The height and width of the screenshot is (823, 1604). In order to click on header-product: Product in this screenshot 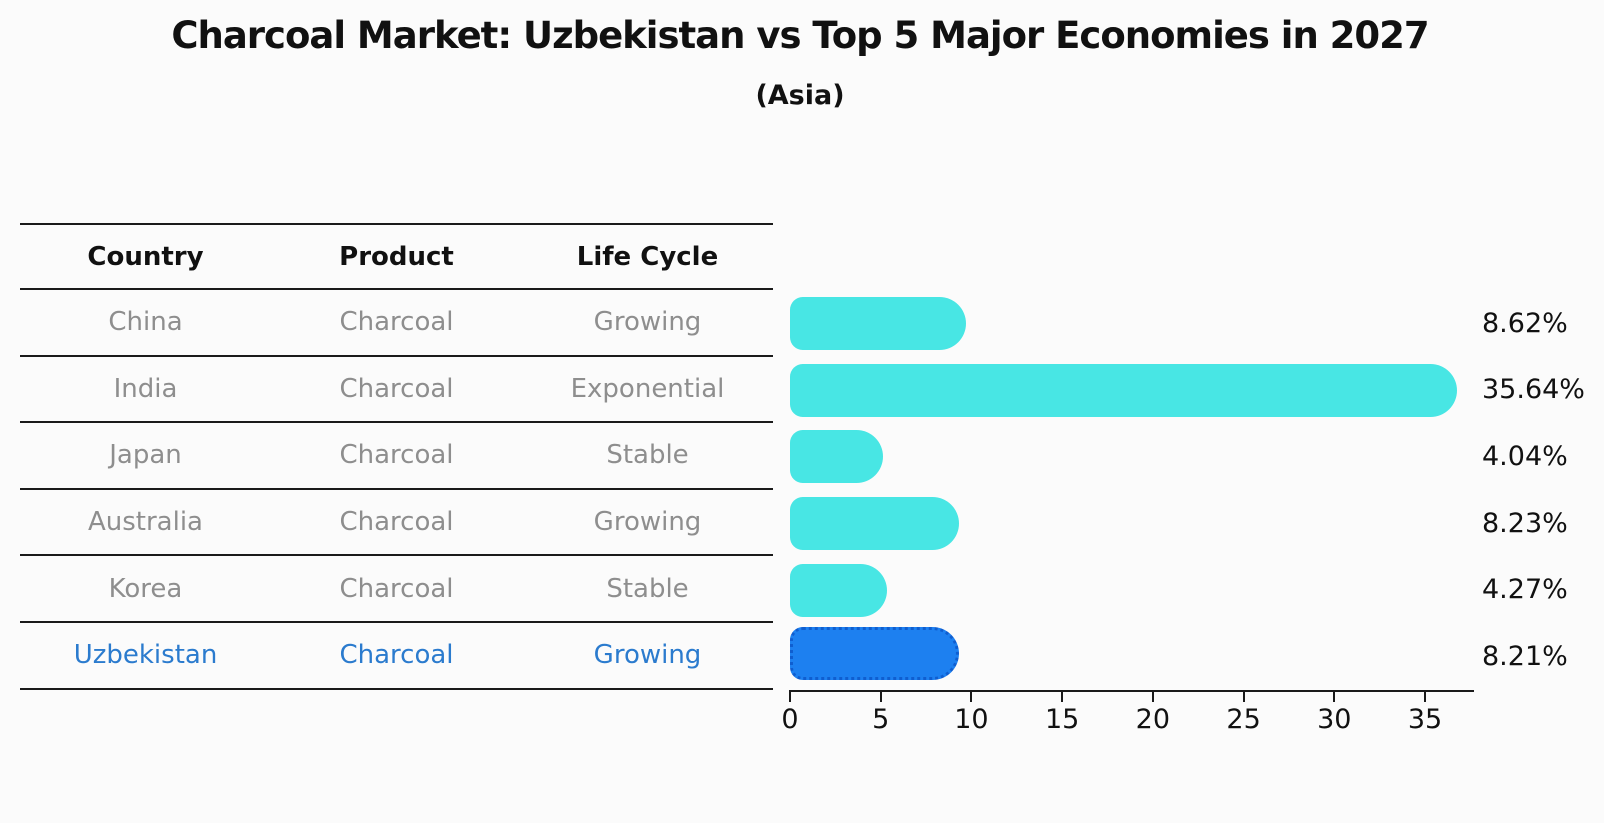, I will do `click(396, 256)`.